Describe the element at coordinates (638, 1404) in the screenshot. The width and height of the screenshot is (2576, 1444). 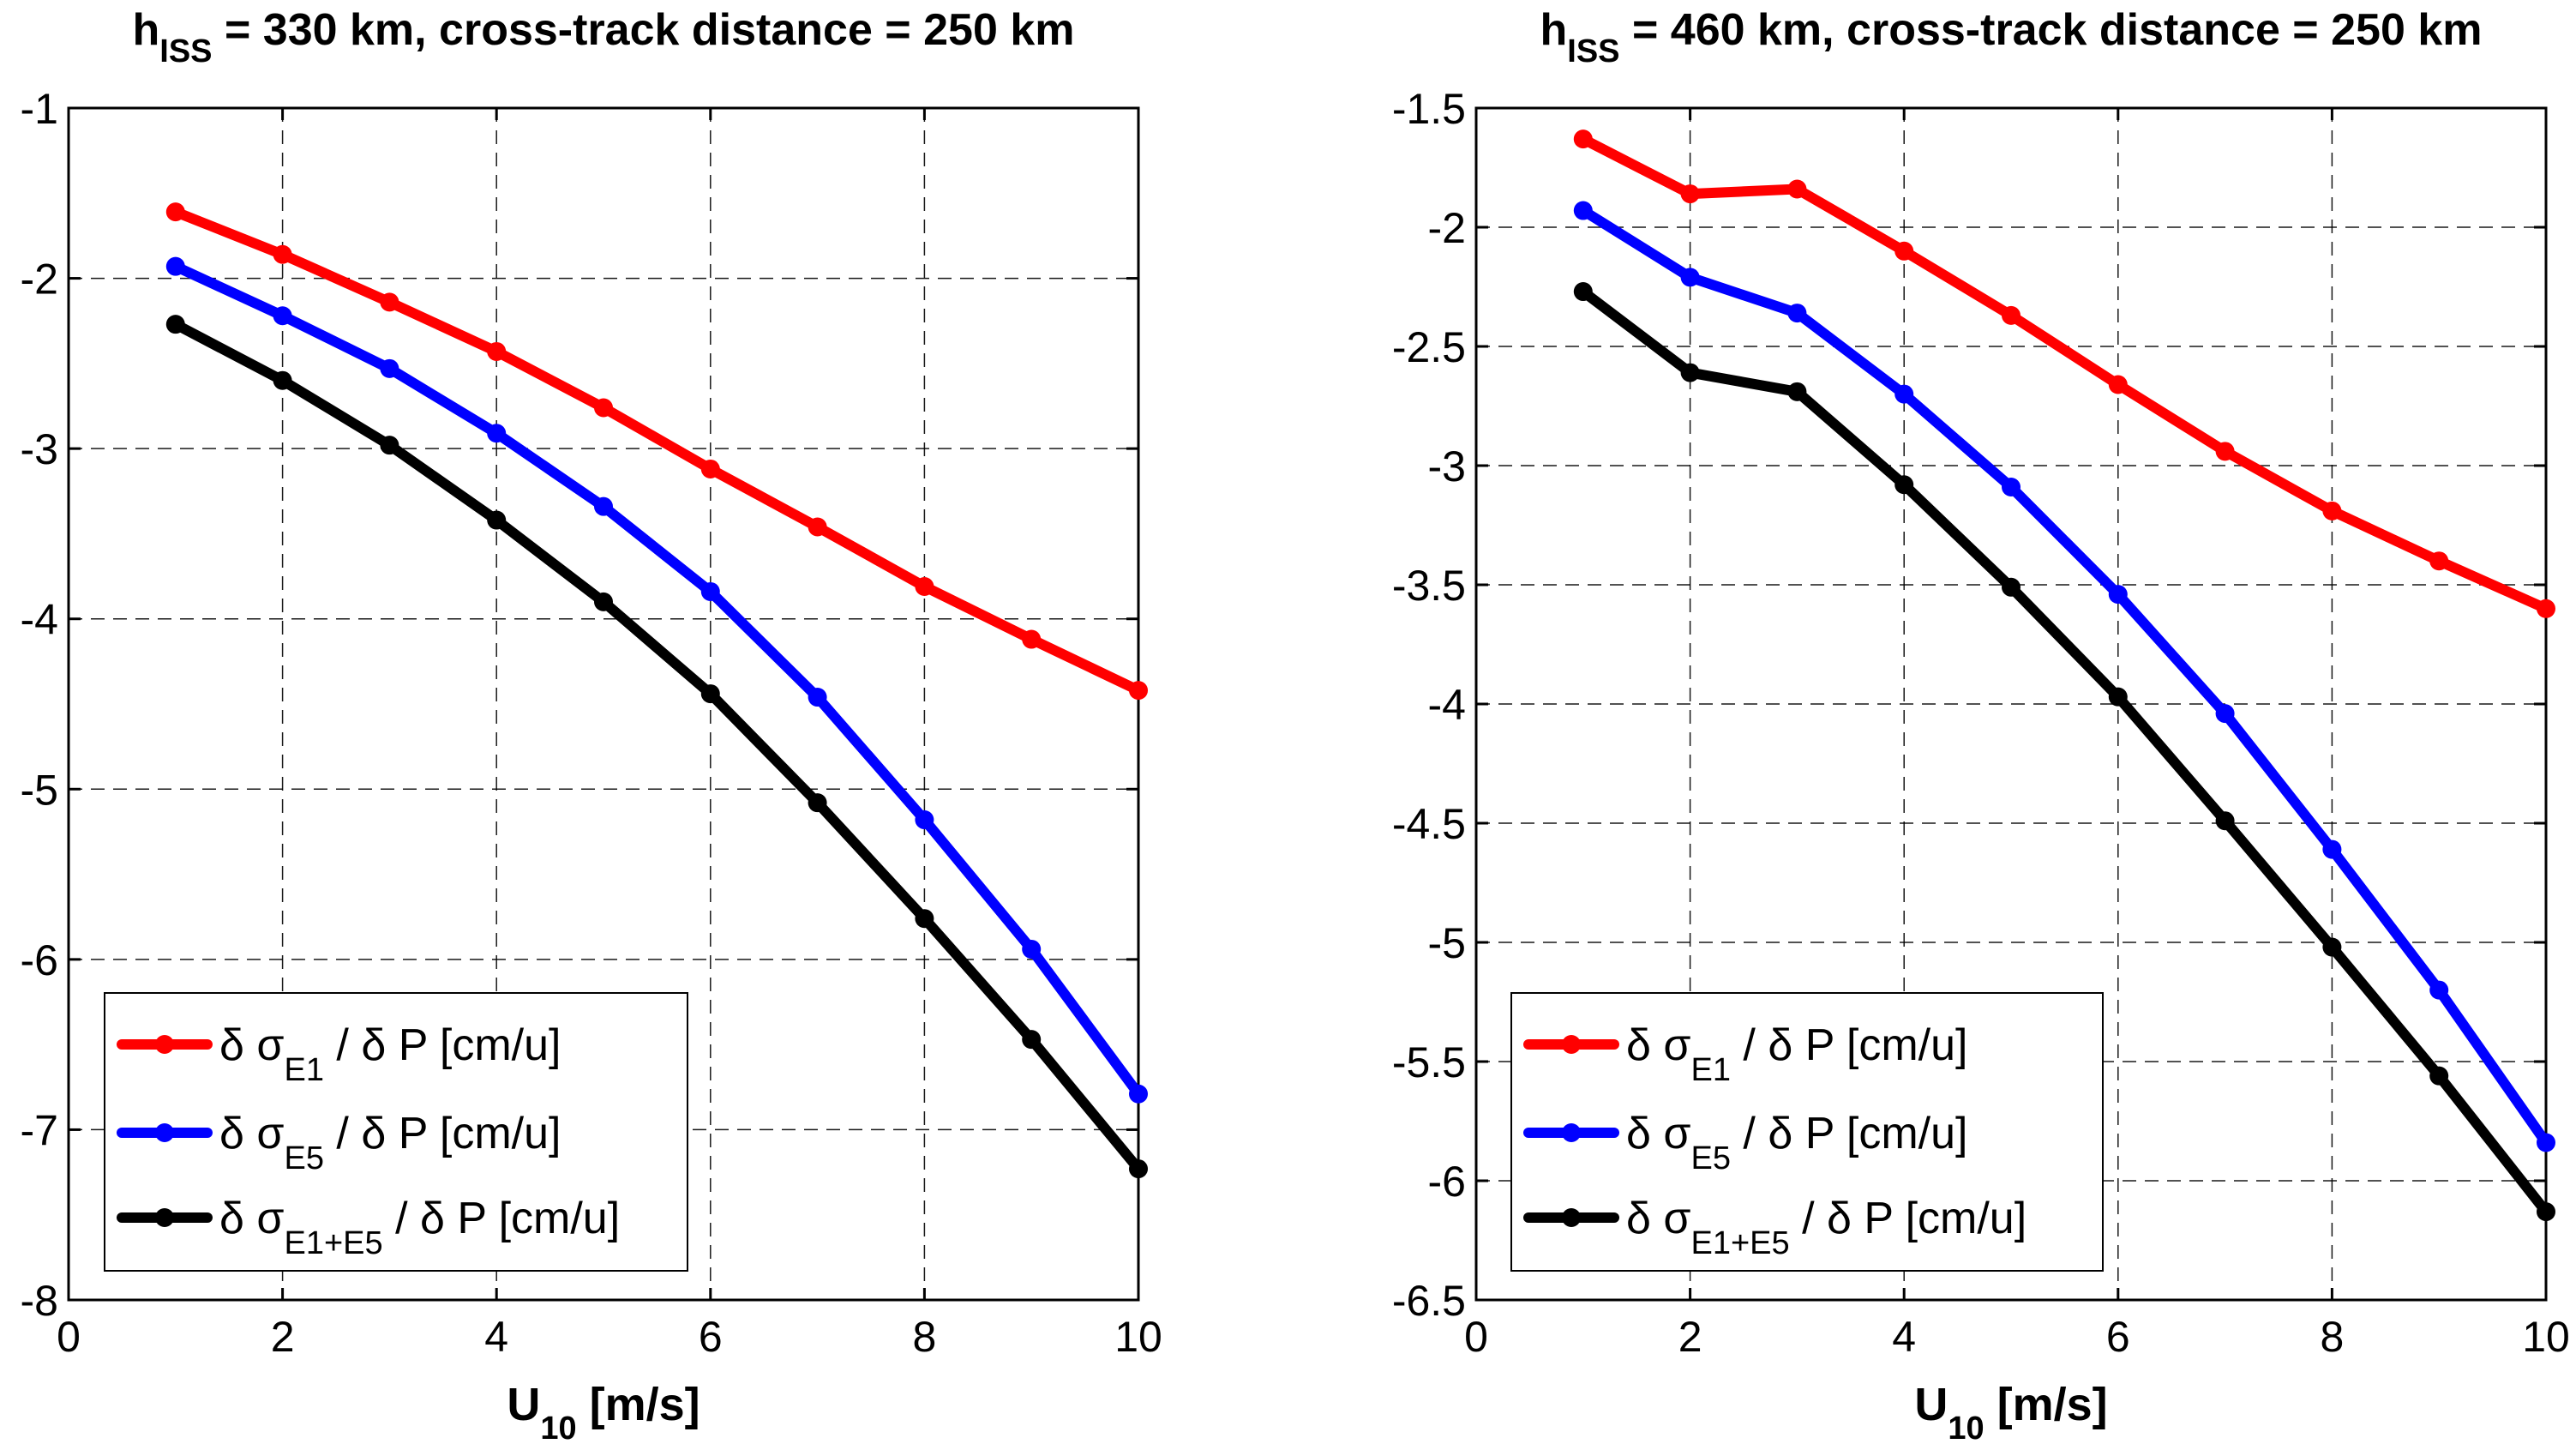
I see `x-axis-label-text: [m/s]` at that location.